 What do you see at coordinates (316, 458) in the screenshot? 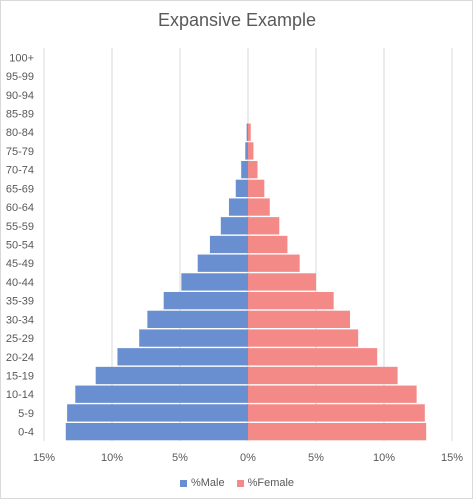
I see `x-tick-label-4: 5%` at bounding box center [316, 458].